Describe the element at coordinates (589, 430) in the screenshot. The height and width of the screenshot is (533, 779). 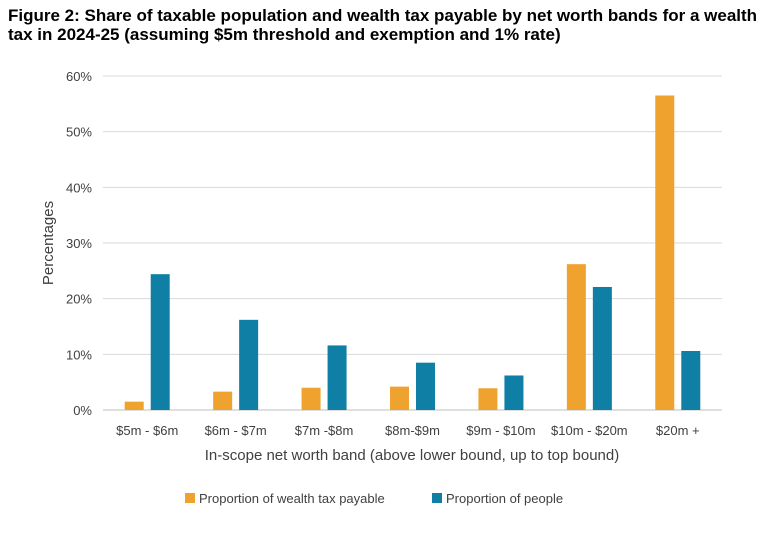
I see `x-tick-label: $10m - $20m` at that location.